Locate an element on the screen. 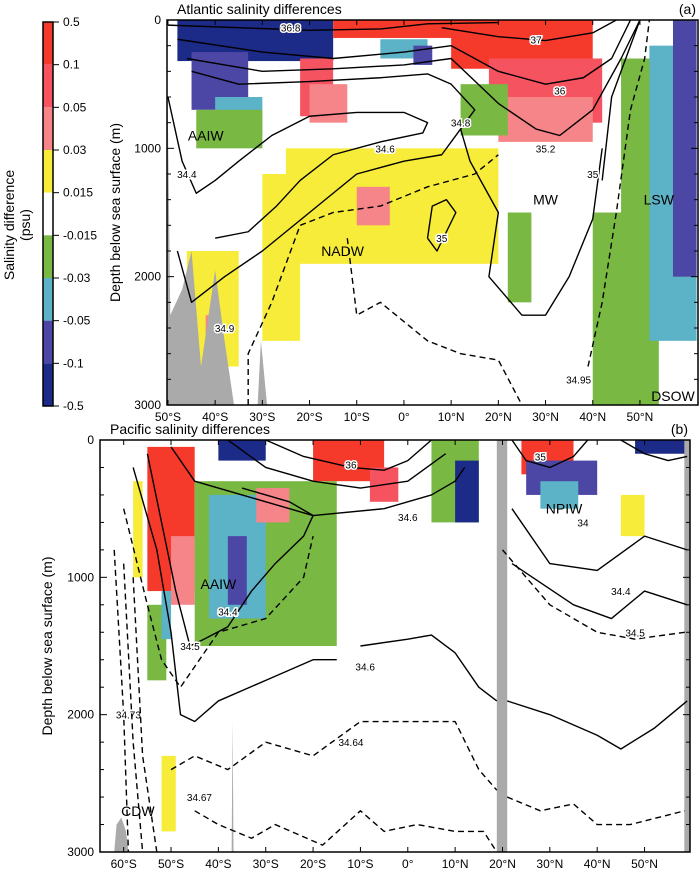 This screenshot has width=700, height=877. contour-label: 34.5 is located at coordinates (635, 633).